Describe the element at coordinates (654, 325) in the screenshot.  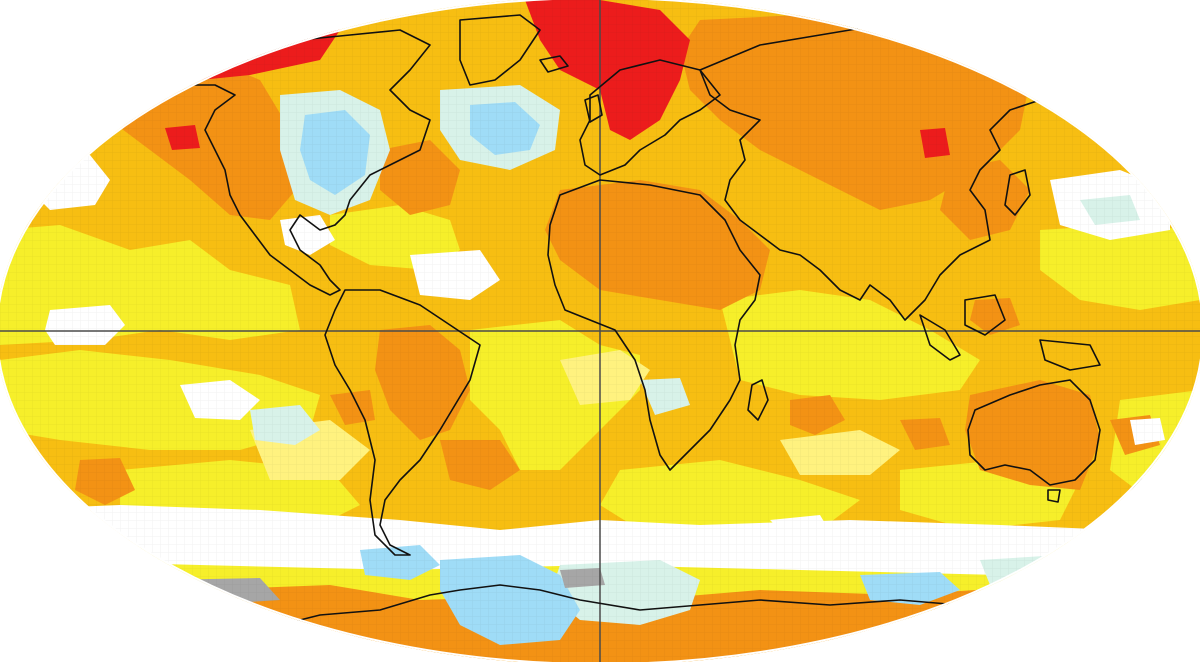
I see `africa-coastline` at that location.